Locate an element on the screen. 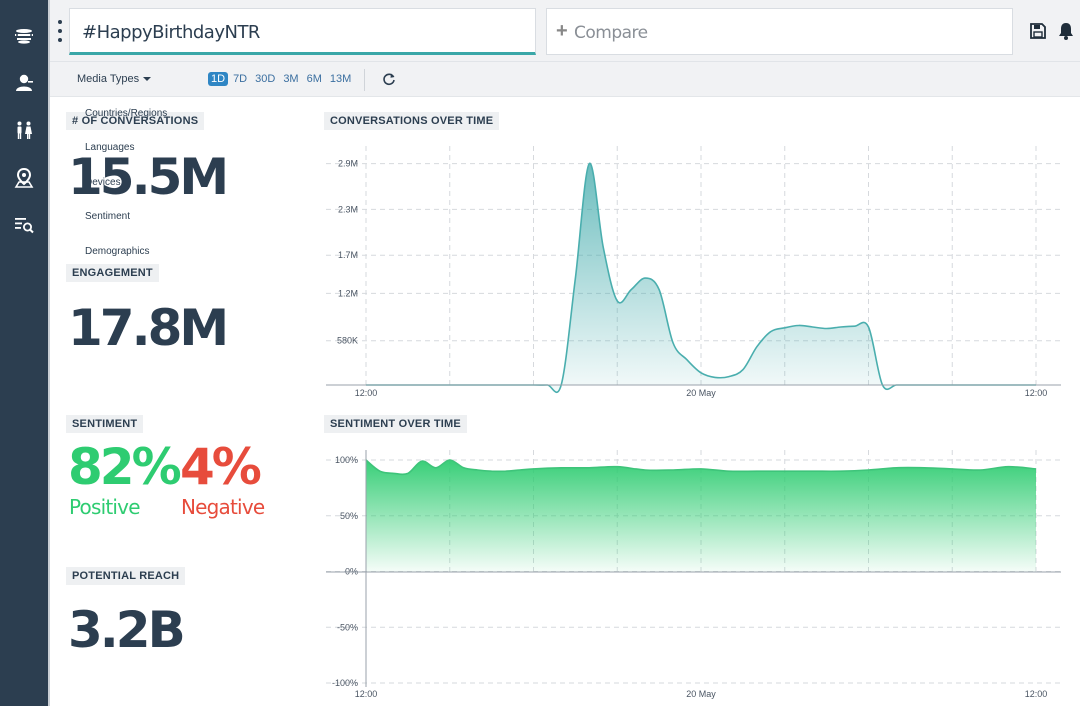 Image resolution: width=1080 pixels, height=706 pixels. header: #HappyBirthdayNTR + Compare is located at coordinates (565, 31).